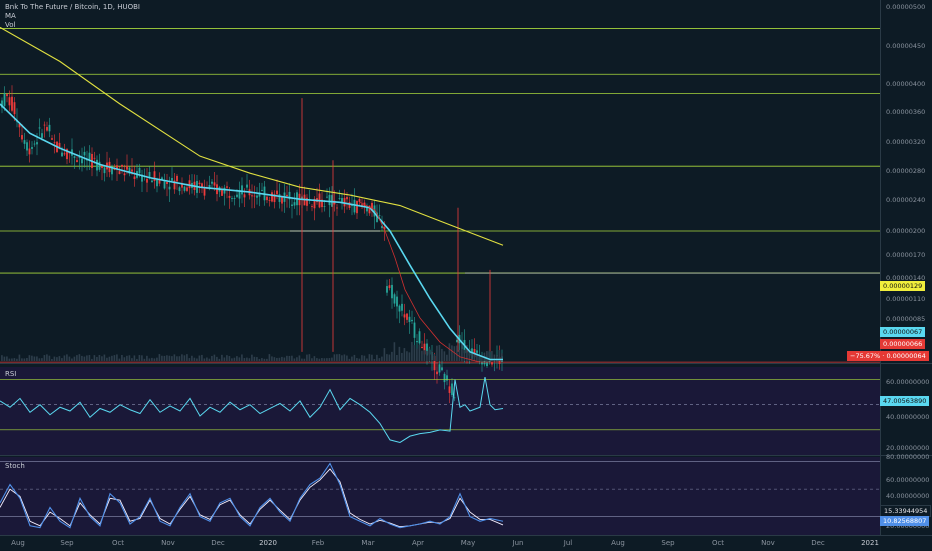  Describe the element at coordinates (218, 543) in the screenshot. I see `time-tick-label: Dec` at that location.